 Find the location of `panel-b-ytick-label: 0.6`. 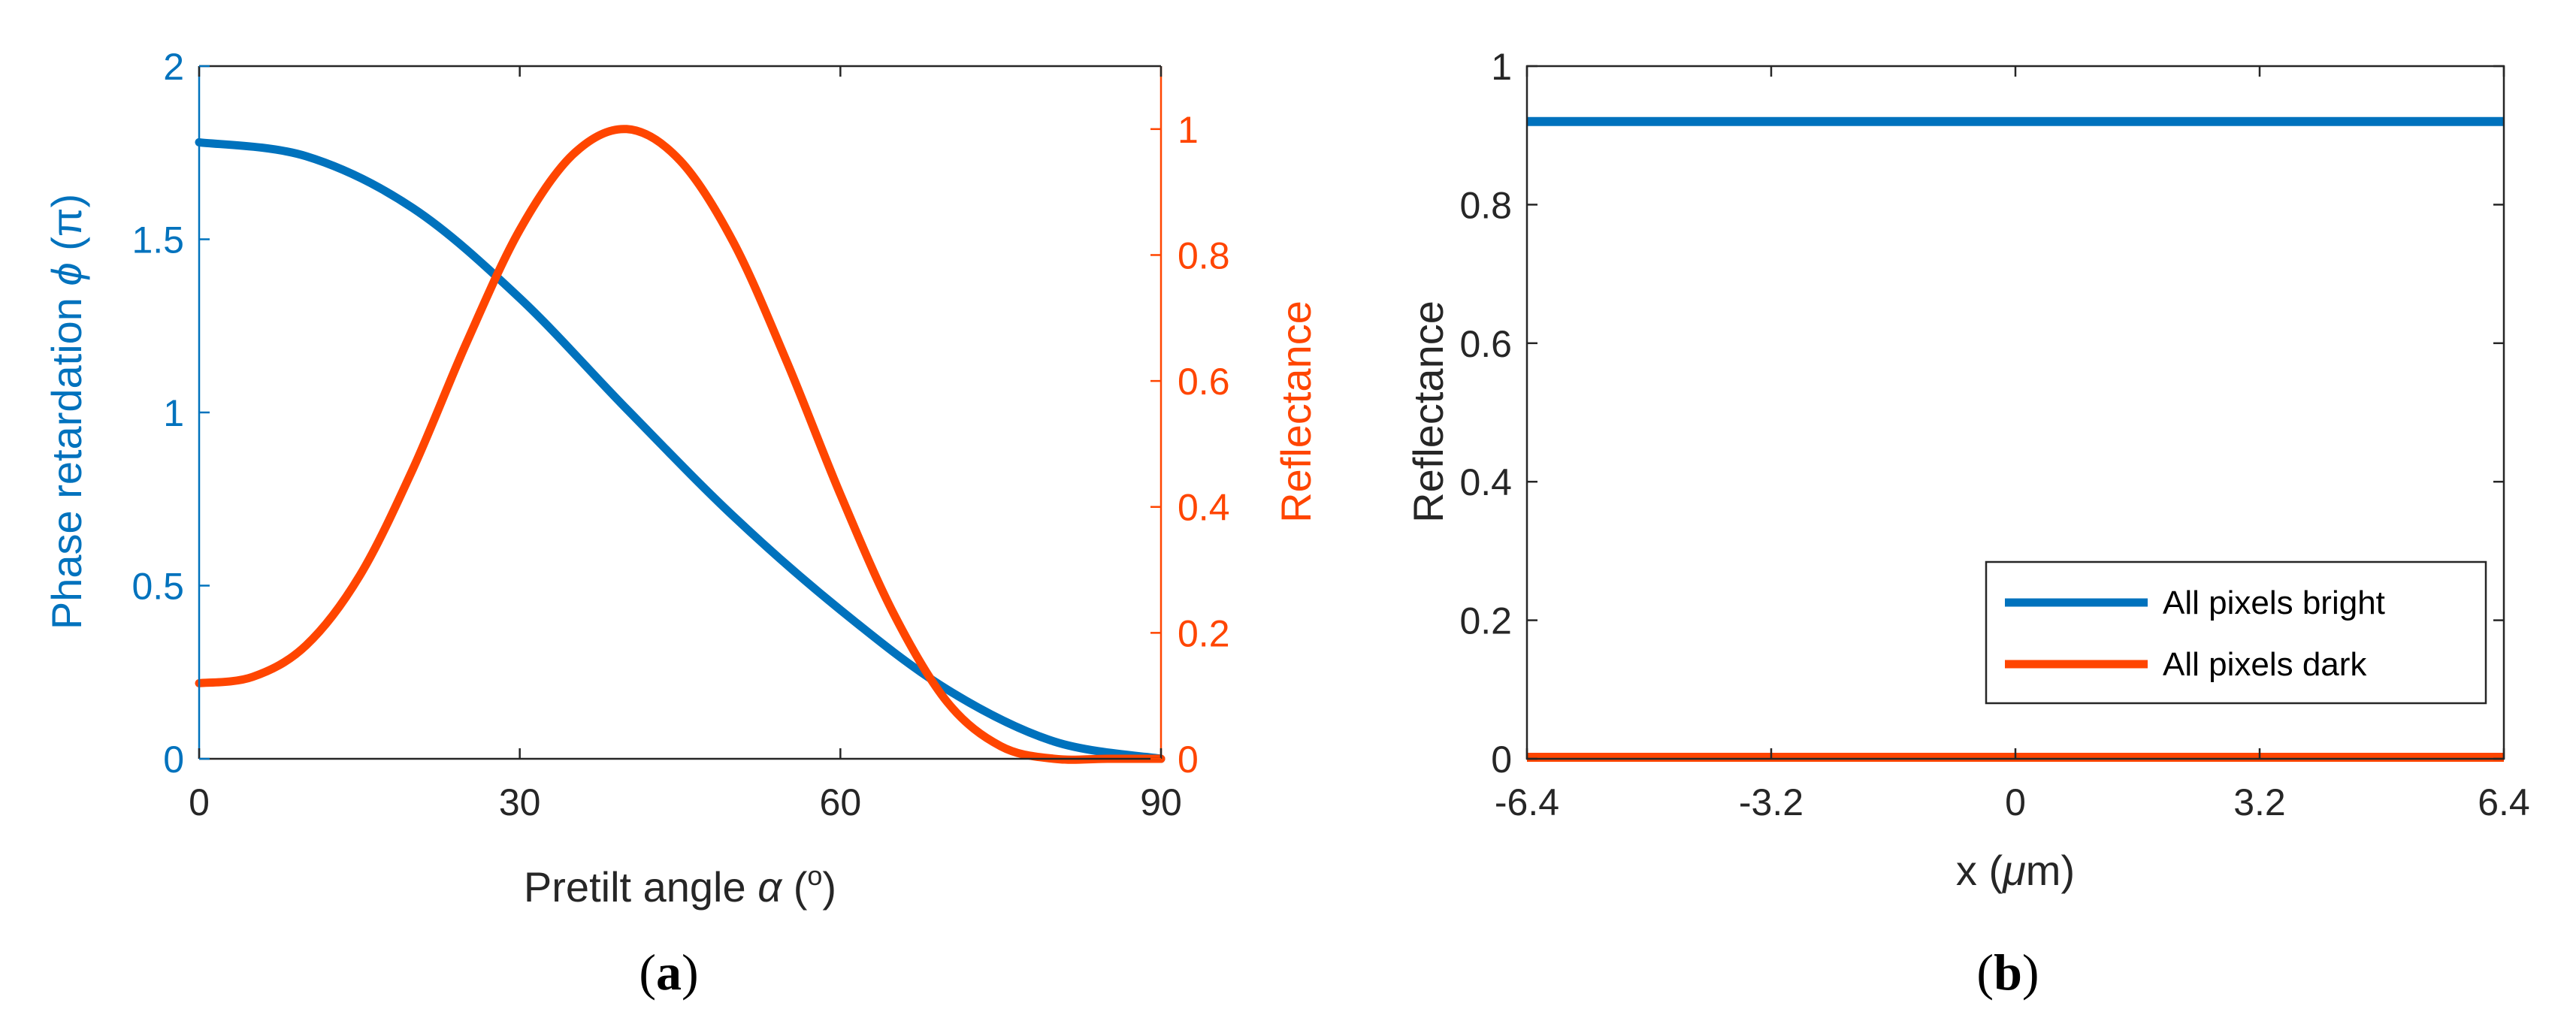

panel-b-ytick-label: 0.6 is located at coordinates (1485, 344).